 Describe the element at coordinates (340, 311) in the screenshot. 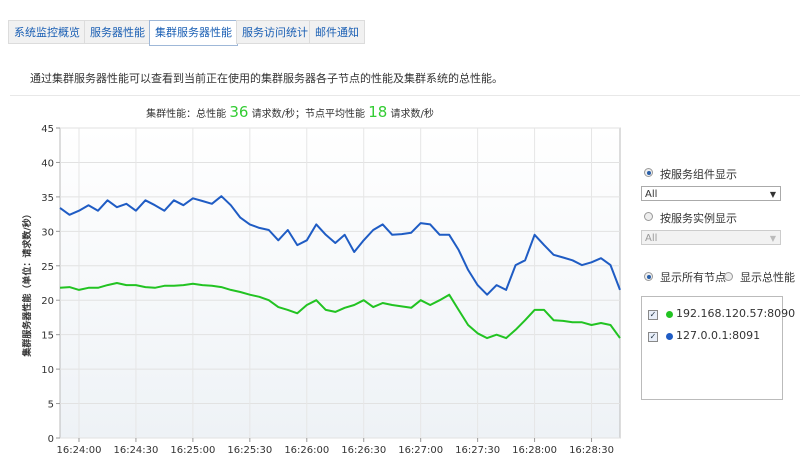

I see `series-line` at that location.